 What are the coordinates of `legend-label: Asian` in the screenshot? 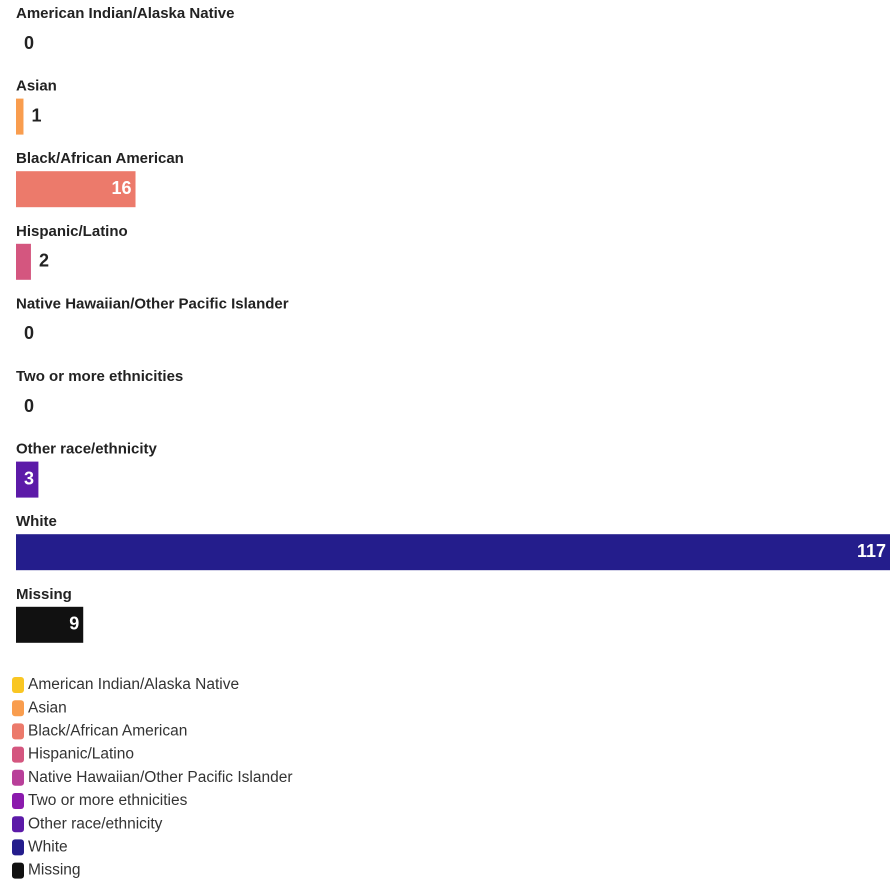 It's located at (47, 707).